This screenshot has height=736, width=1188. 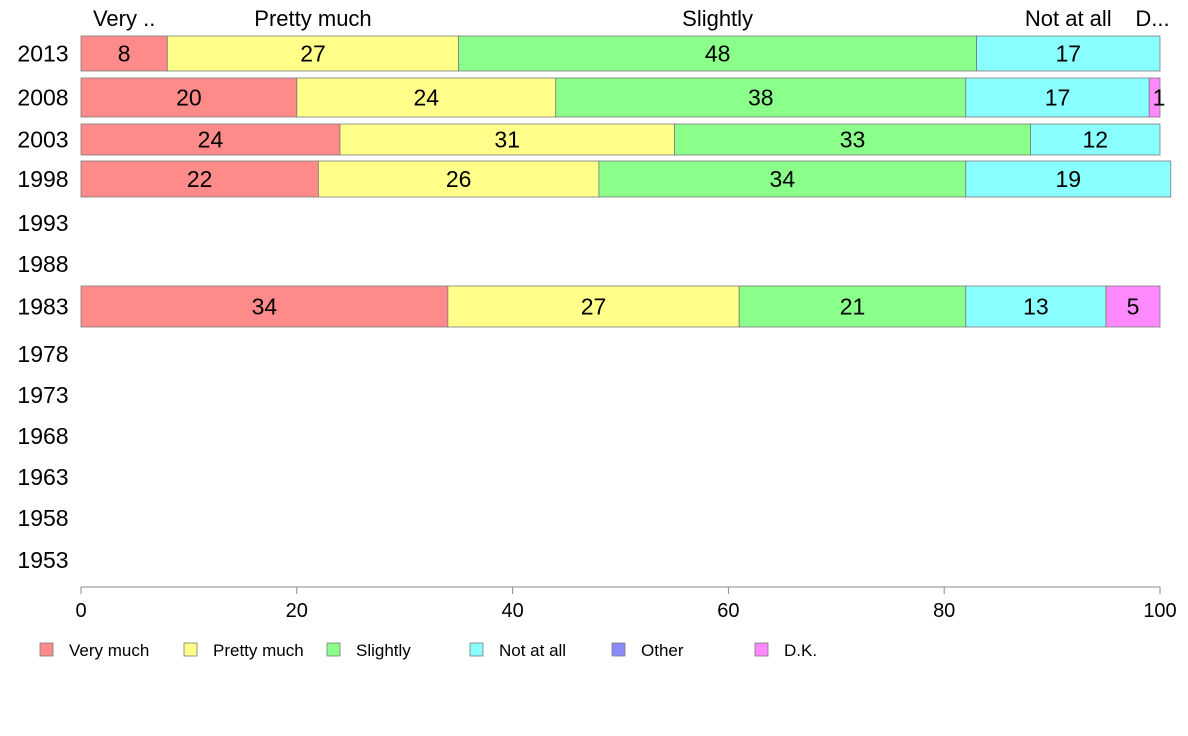 I want to click on bar-value-label: 1, so click(x=1159, y=98).